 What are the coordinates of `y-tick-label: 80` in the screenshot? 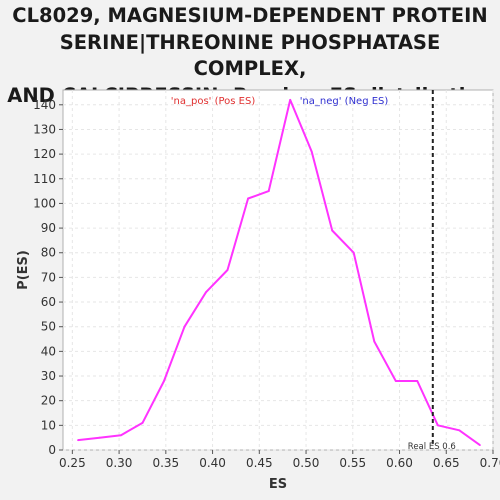 It's located at (48, 253).